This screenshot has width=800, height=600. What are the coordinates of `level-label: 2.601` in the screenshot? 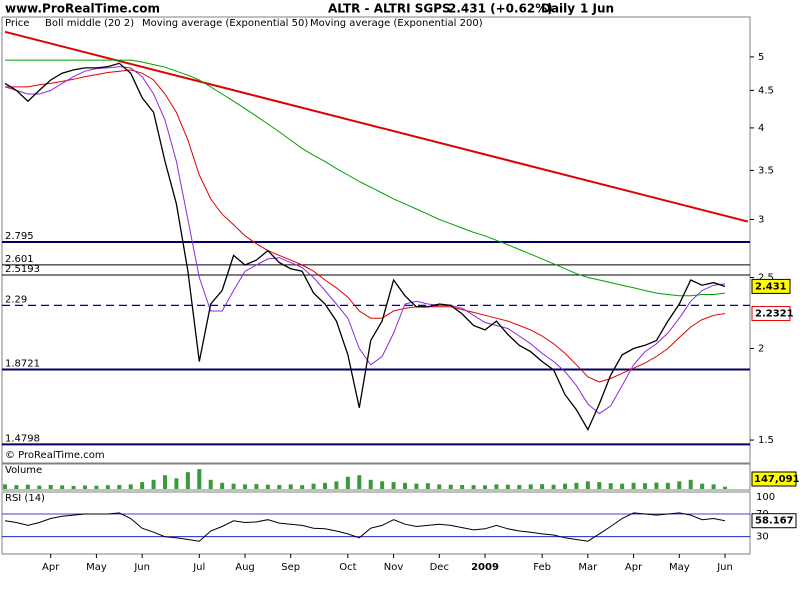 It's located at (19, 259).